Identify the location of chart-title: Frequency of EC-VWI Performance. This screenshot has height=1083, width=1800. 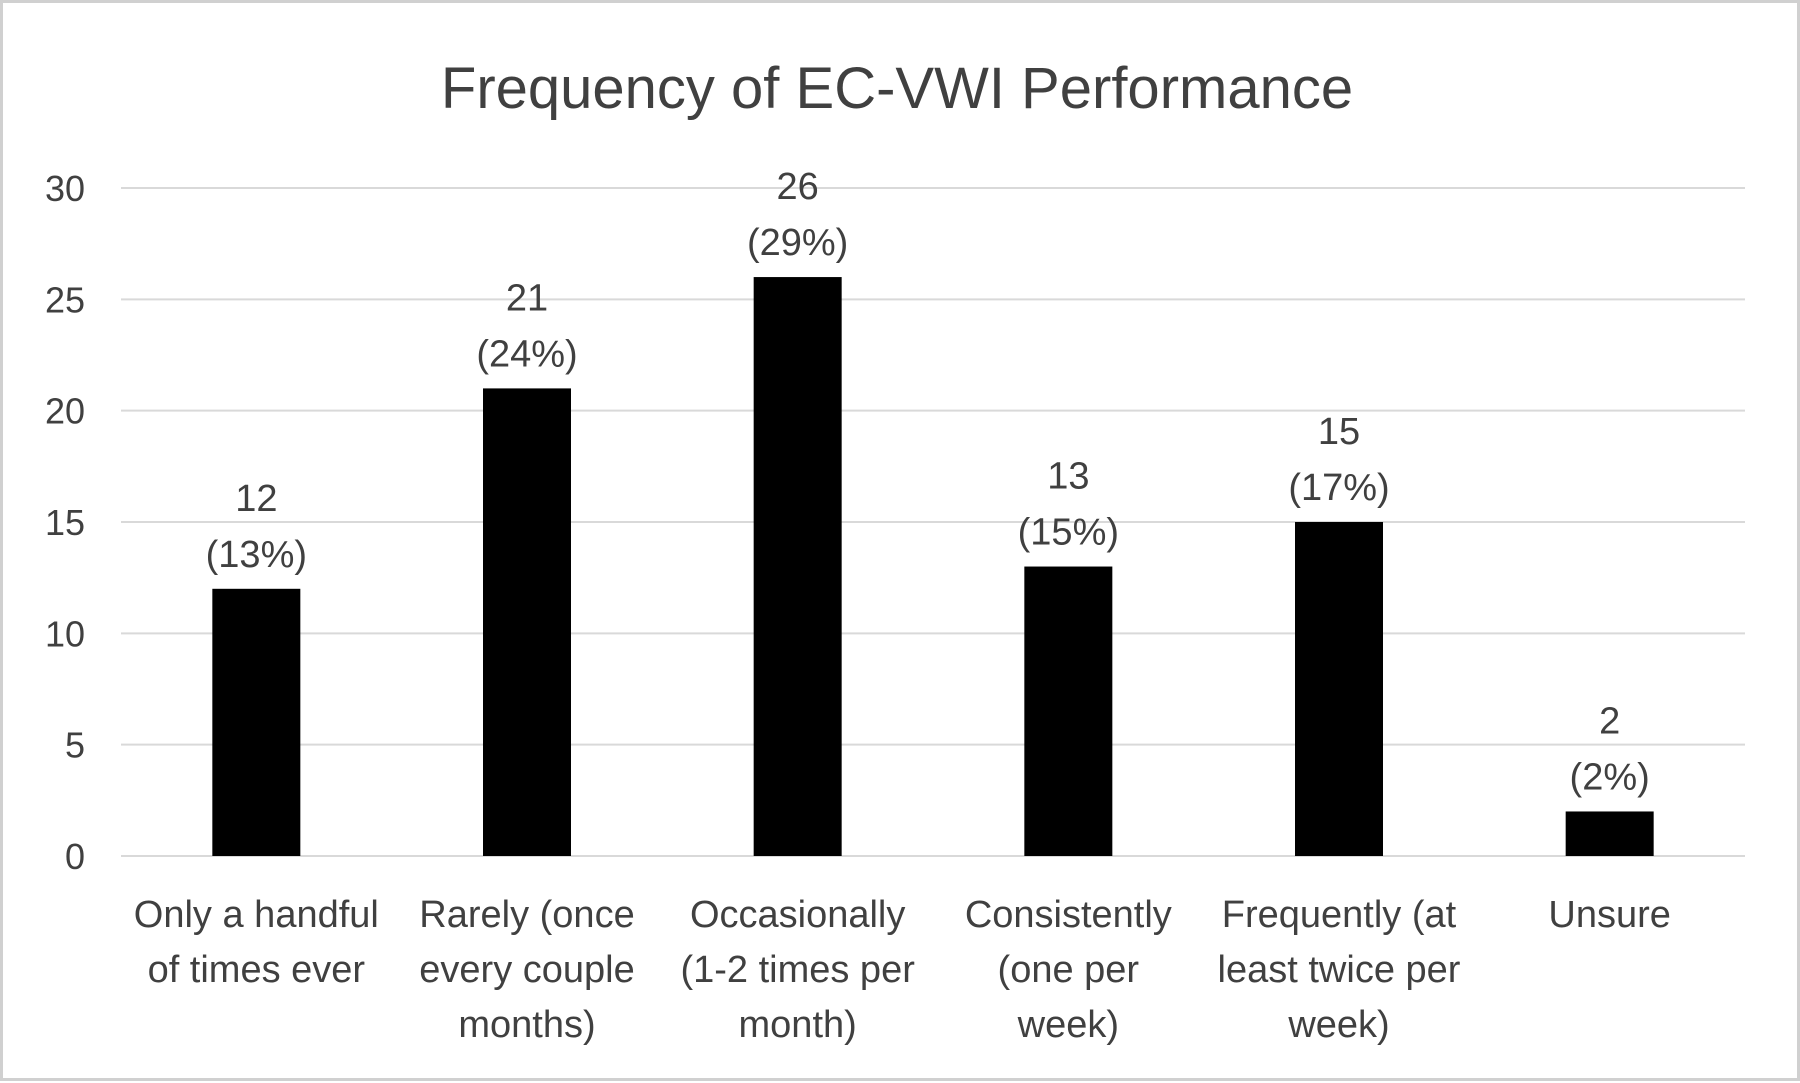
(897, 88).